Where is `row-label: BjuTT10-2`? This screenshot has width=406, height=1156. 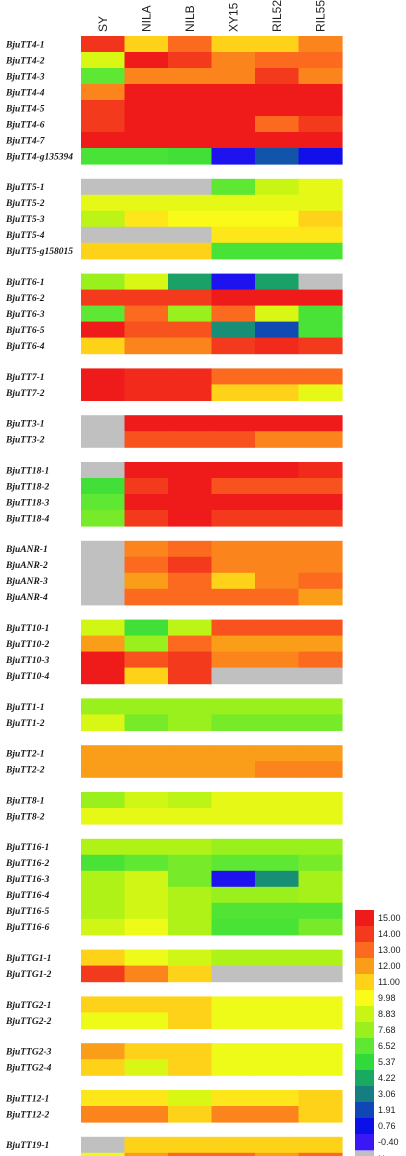
row-label: BjuTT10-2 is located at coordinates (27, 645).